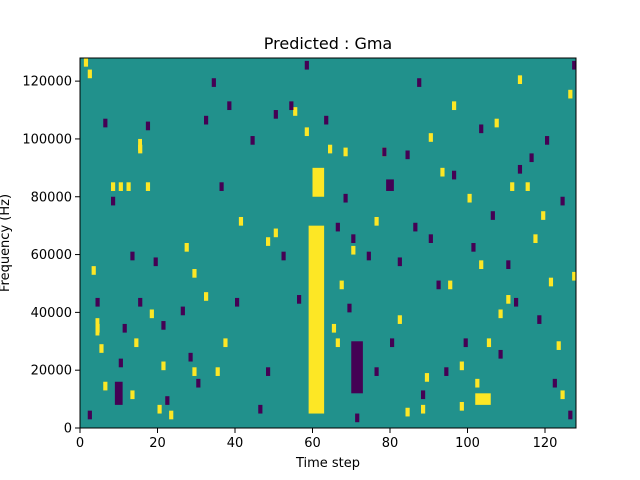 Image resolution: width=640 pixels, height=480 pixels. Describe the element at coordinates (51, 255) in the screenshot. I see `y-tick-label-3: 60000` at that location.